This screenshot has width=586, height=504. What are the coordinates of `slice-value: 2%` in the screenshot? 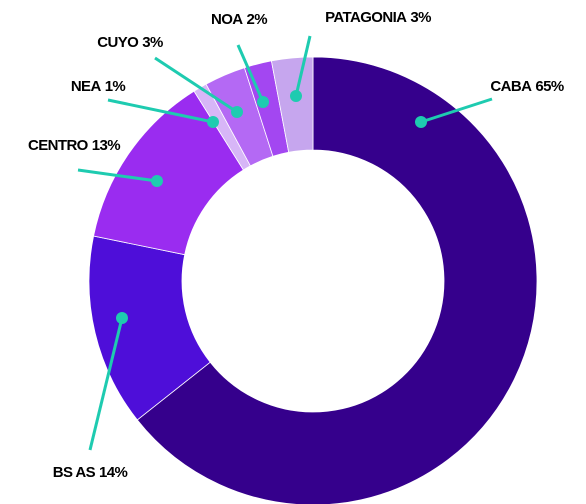 It's located at (257, 19).